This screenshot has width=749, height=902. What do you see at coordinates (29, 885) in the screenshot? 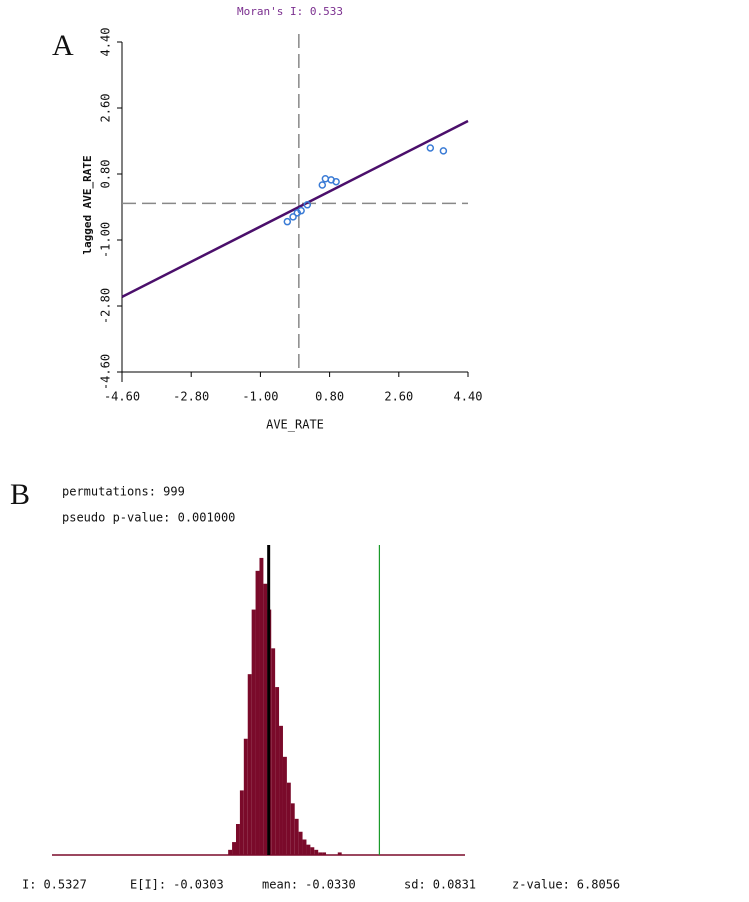
I see `stat-name: I:` at bounding box center [29, 885].